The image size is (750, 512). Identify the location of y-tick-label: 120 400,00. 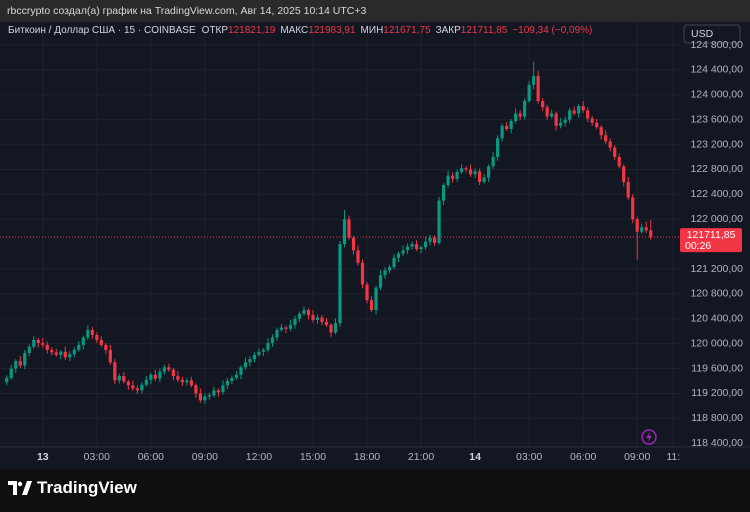
(716, 319).